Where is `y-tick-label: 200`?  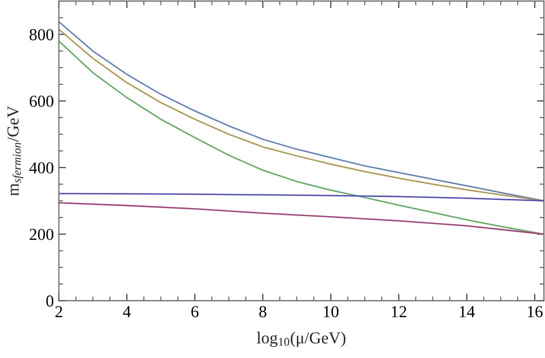 y-tick-label: 200 is located at coordinates (42, 234).